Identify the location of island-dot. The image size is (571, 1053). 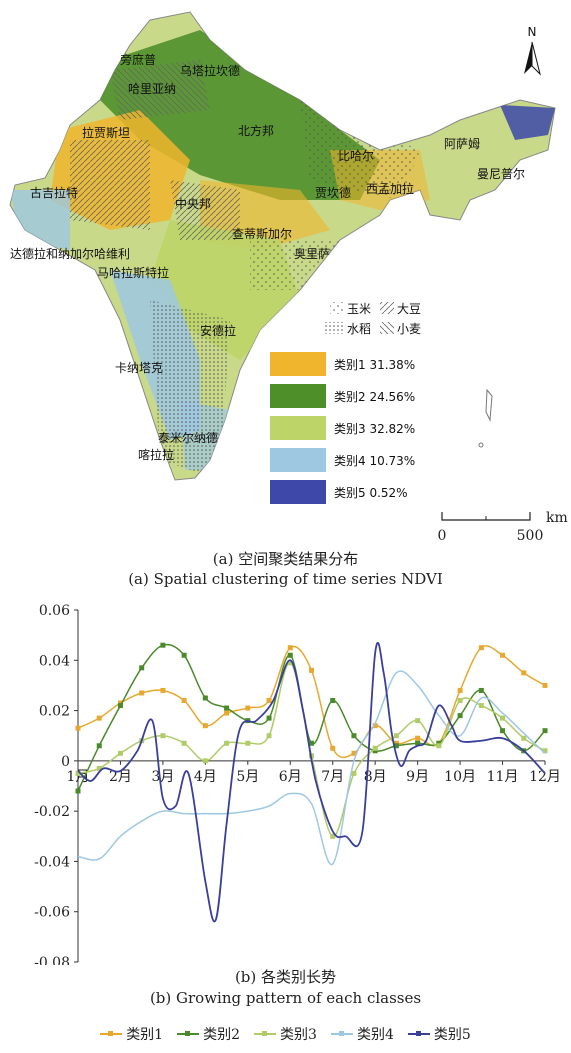
(481, 445).